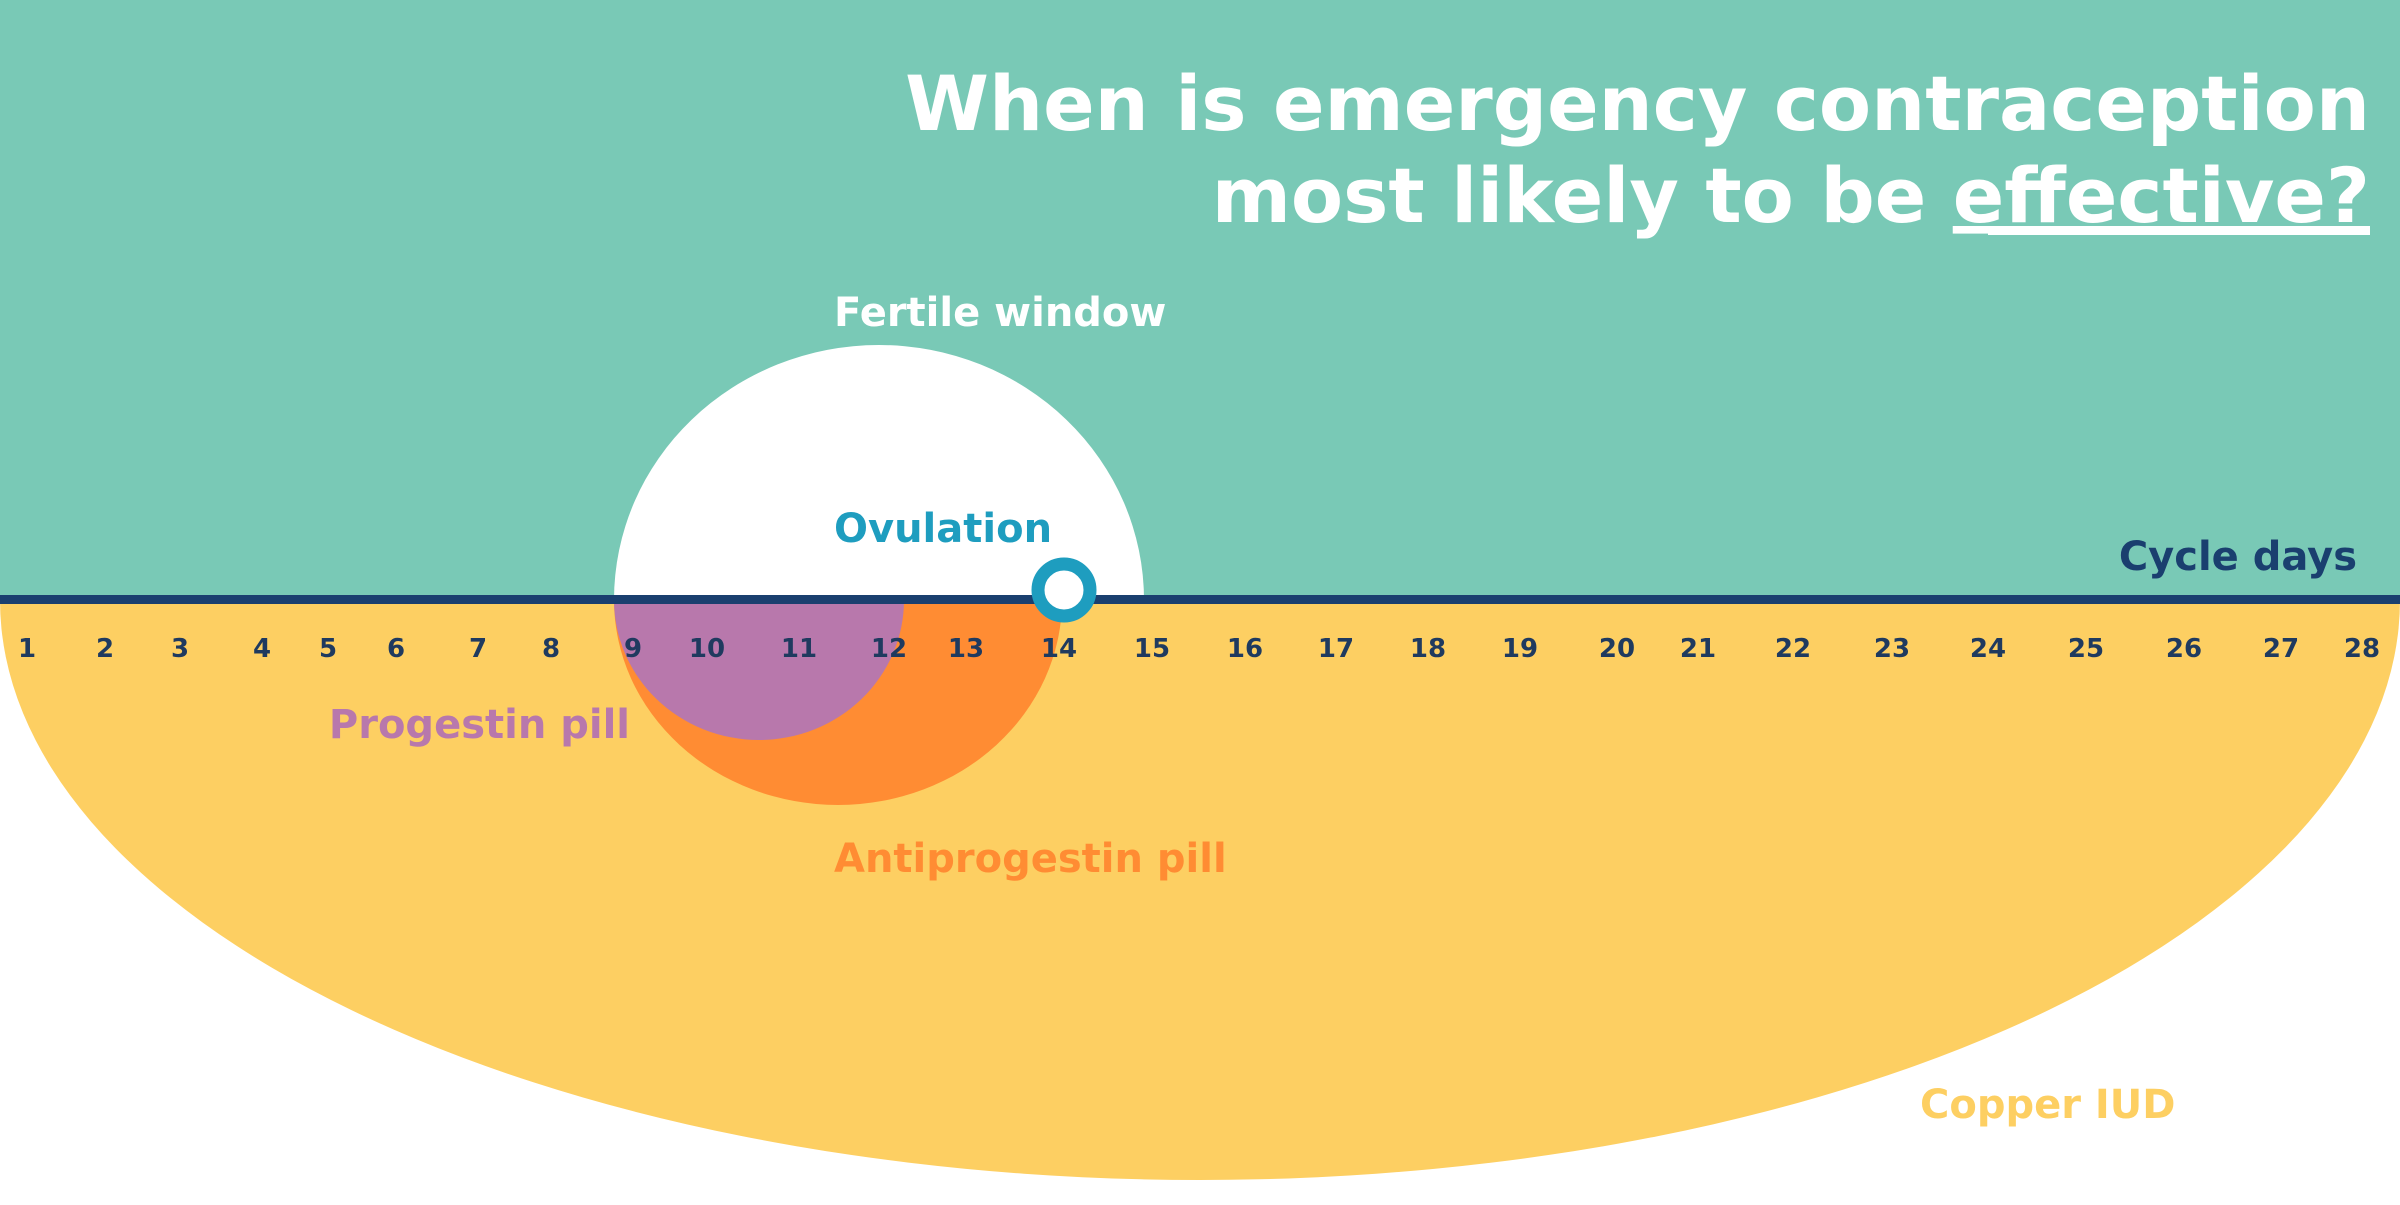 This screenshot has height=1205, width=2400. Describe the element at coordinates (2184, 649) in the screenshot. I see `cycle-day-tick: 26` at that location.